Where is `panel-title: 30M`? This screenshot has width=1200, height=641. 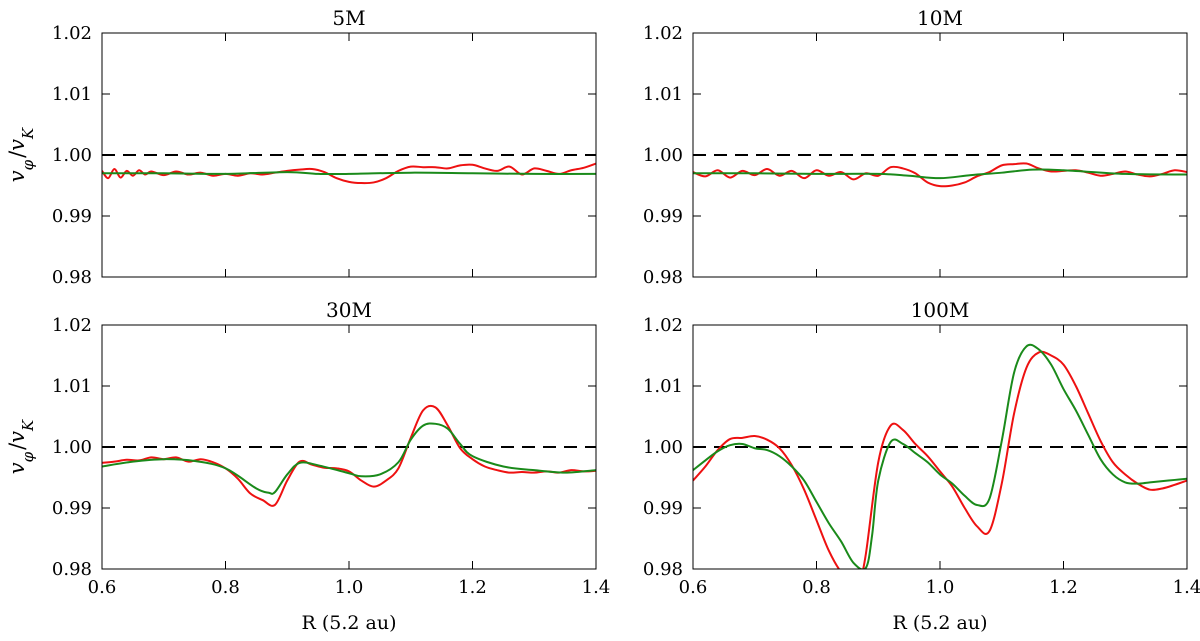
panel-title: 30M is located at coordinates (349, 310).